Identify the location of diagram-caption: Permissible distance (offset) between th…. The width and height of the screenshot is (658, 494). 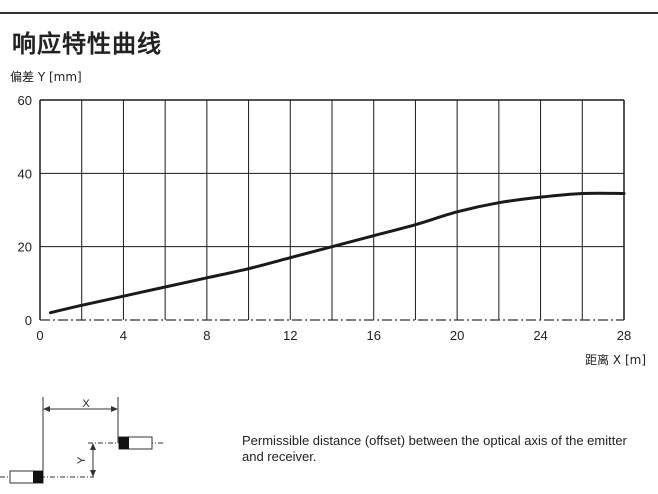
(434, 448).